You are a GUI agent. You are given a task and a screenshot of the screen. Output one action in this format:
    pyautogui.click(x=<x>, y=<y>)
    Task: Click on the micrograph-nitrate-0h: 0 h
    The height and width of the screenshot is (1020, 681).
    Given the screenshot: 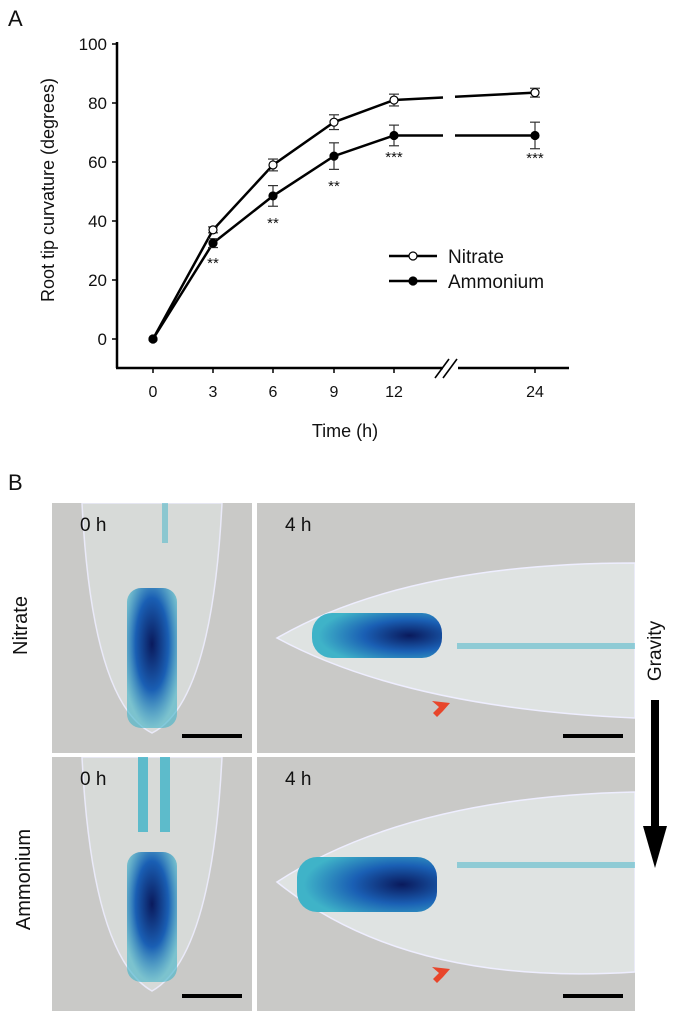 What is the action you would take?
    pyautogui.click(x=152, y=628)
    